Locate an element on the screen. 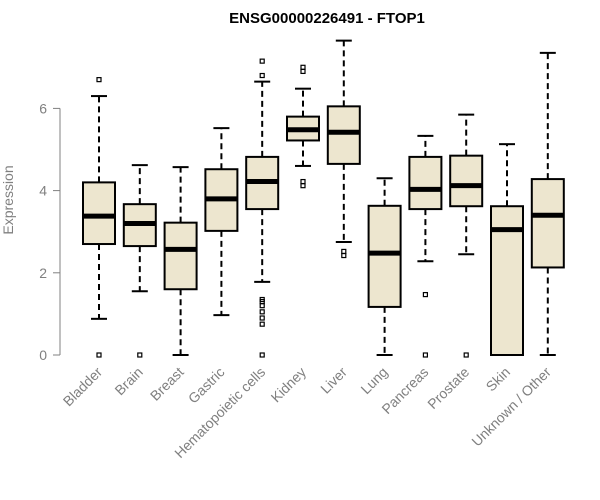  x-category-label: Lung is located at coordinates (373, 380).